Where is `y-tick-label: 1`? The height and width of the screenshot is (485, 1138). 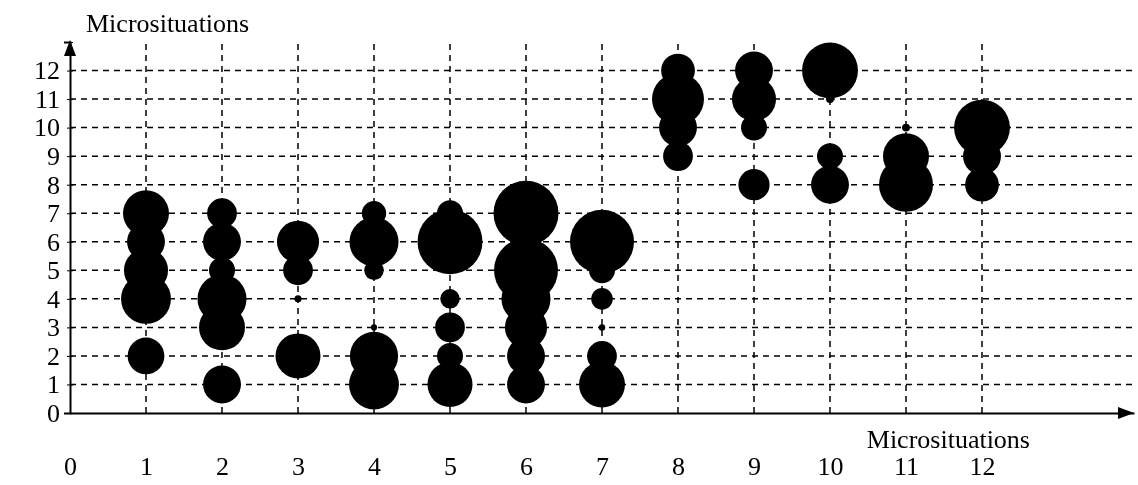
y-tick-label: 1 is located at coordinates (53, 385).